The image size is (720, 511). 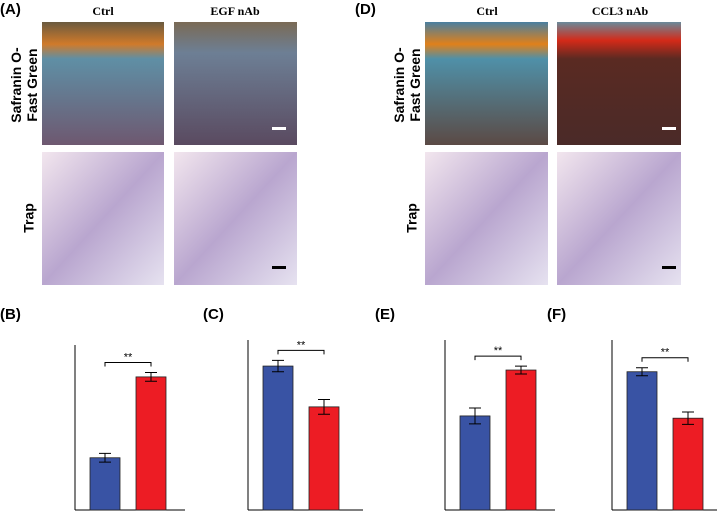 What do you see at coordinates (235, 11) in the screenshot?
I see `column-title: EGF nAb` at bounding box center [235, 11].